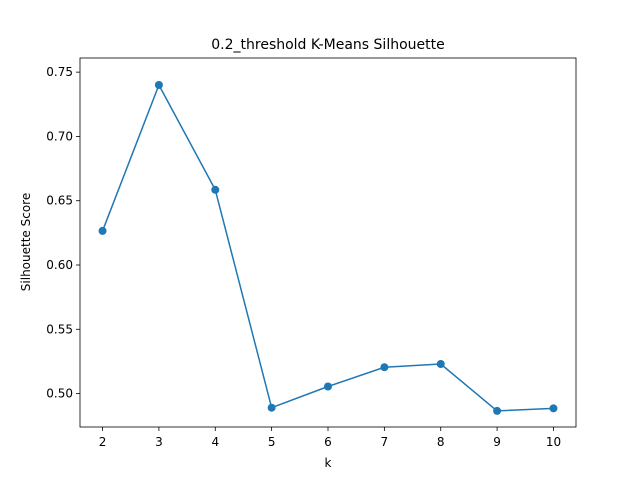 This screenshot has height=480, width=640. Describe the element at coordinates (26, 242) in the screenshot. I see `y-axis-label: Silhouette Score` at that location.